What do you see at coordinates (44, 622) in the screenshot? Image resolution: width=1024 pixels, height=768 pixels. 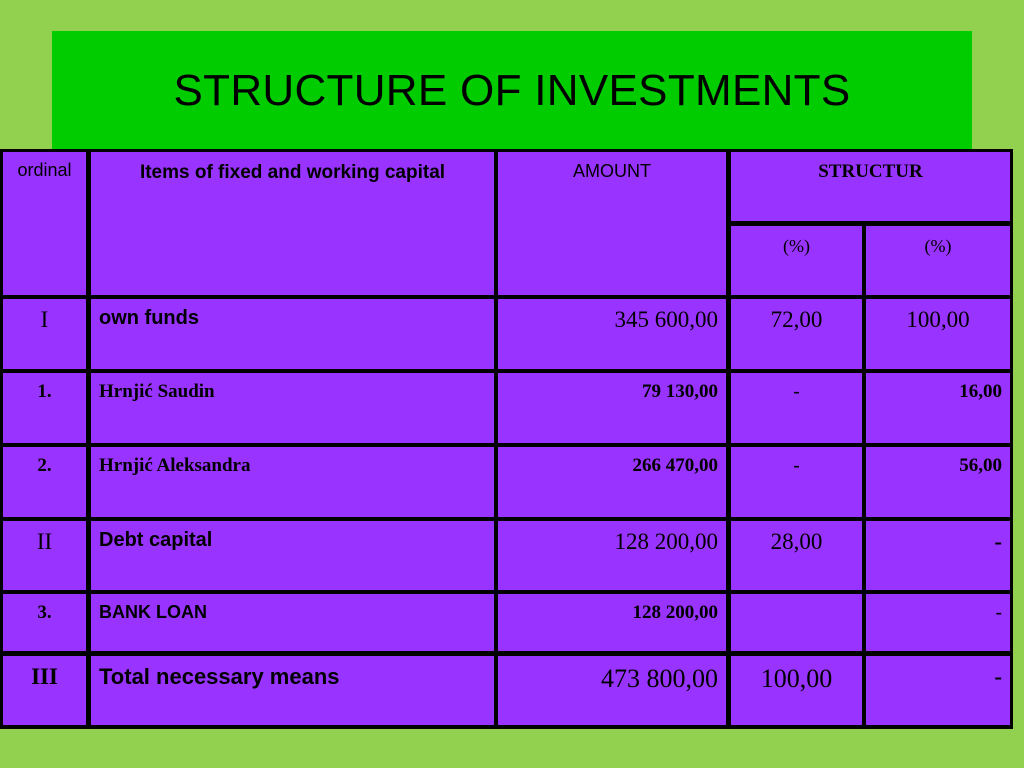 I see `row-ordinal: 3.` at bounding box center [44, 622].